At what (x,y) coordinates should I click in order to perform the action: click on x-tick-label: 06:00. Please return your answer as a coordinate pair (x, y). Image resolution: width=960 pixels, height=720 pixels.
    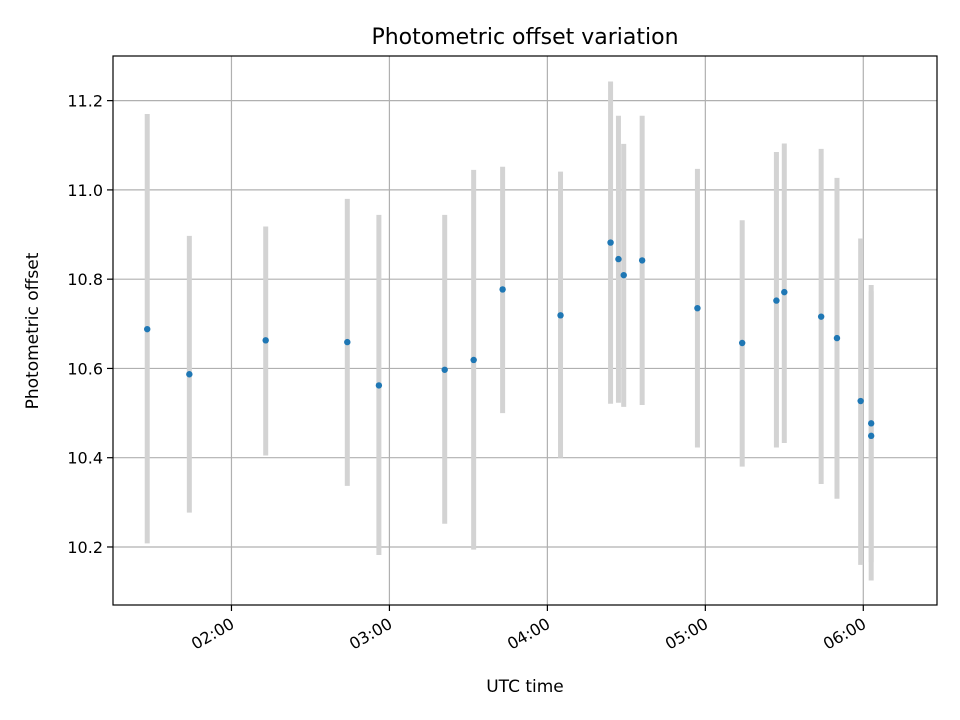
    Looking at the image, I should click on (844, 634).